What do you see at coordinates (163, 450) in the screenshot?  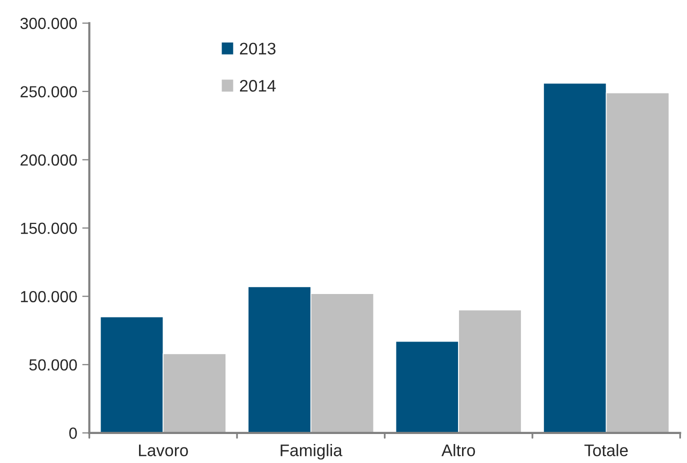 I see `x-tick-label: Lavoro` at bounding box center [163, 450].